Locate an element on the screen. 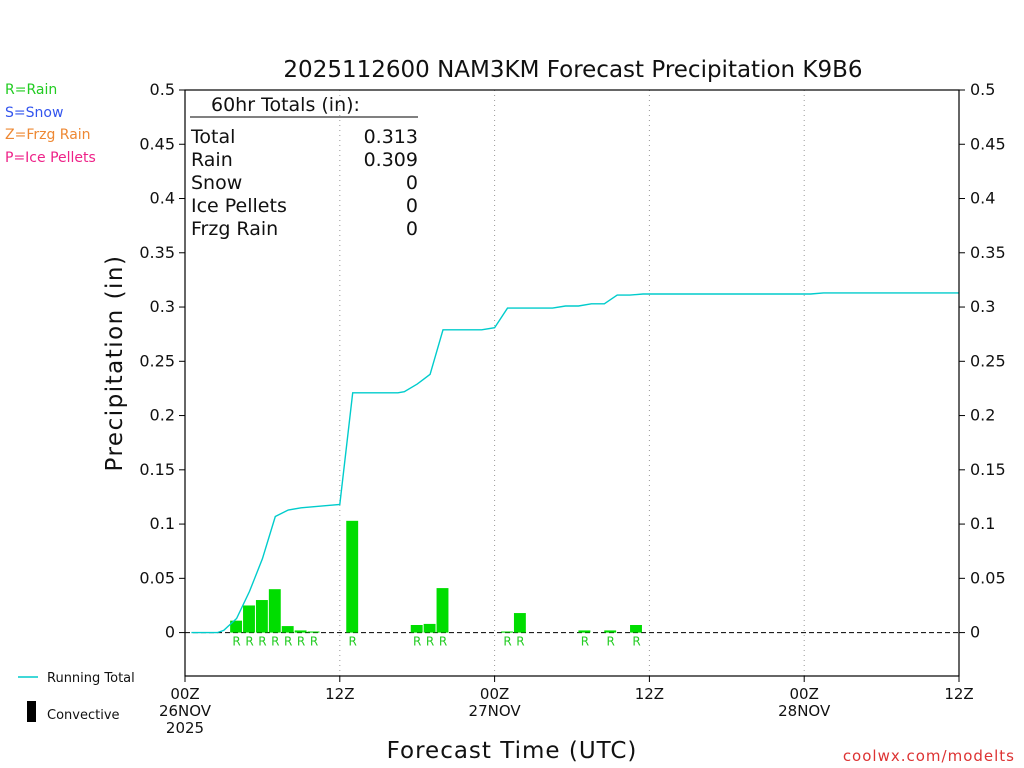 This screenshot has height=768, width=1024. convective-swatch is located at coordinates (31, 711).